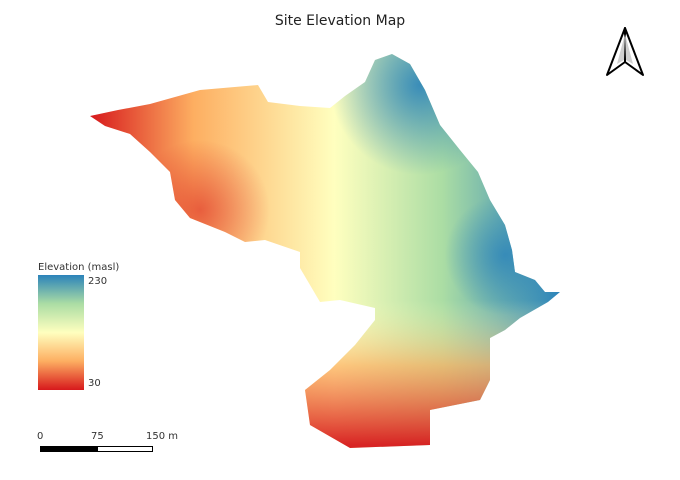 This screenshot has height=480, width=680. Describe the element at coordinates (68, 449) in the screenshot. I see `scale-bar-black-segment` at that location.